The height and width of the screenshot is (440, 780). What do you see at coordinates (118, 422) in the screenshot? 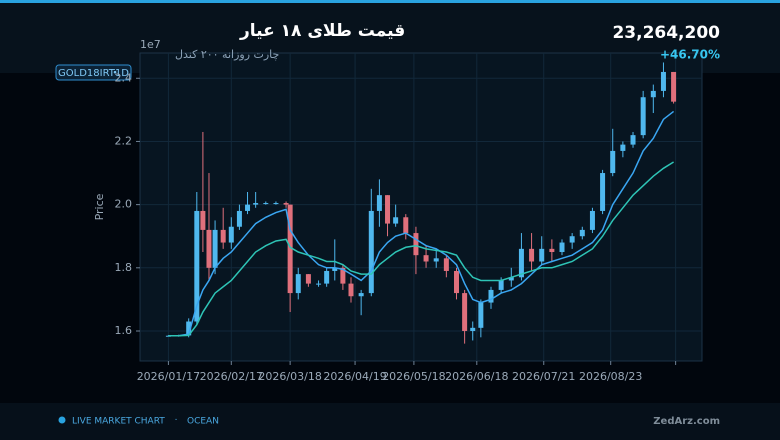
I see `footer-label: LIVE MARKET CHART` at bounding box center [118, 422].